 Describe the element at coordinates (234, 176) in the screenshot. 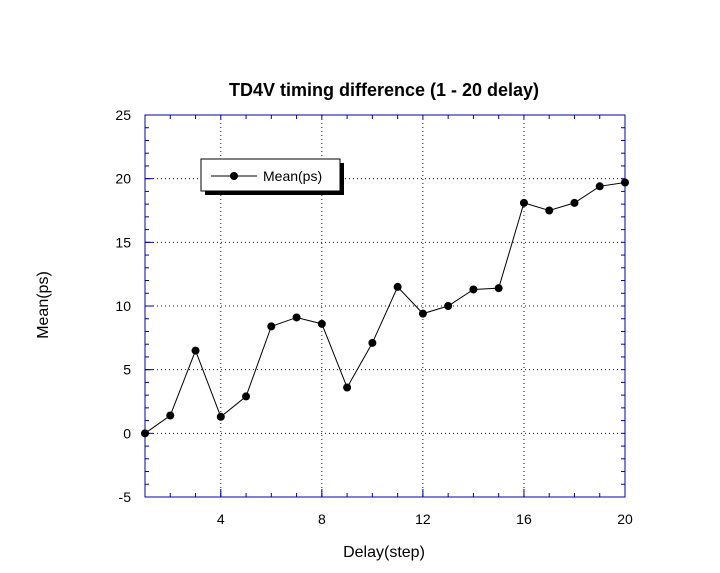

I see `legend-marker` at that location.